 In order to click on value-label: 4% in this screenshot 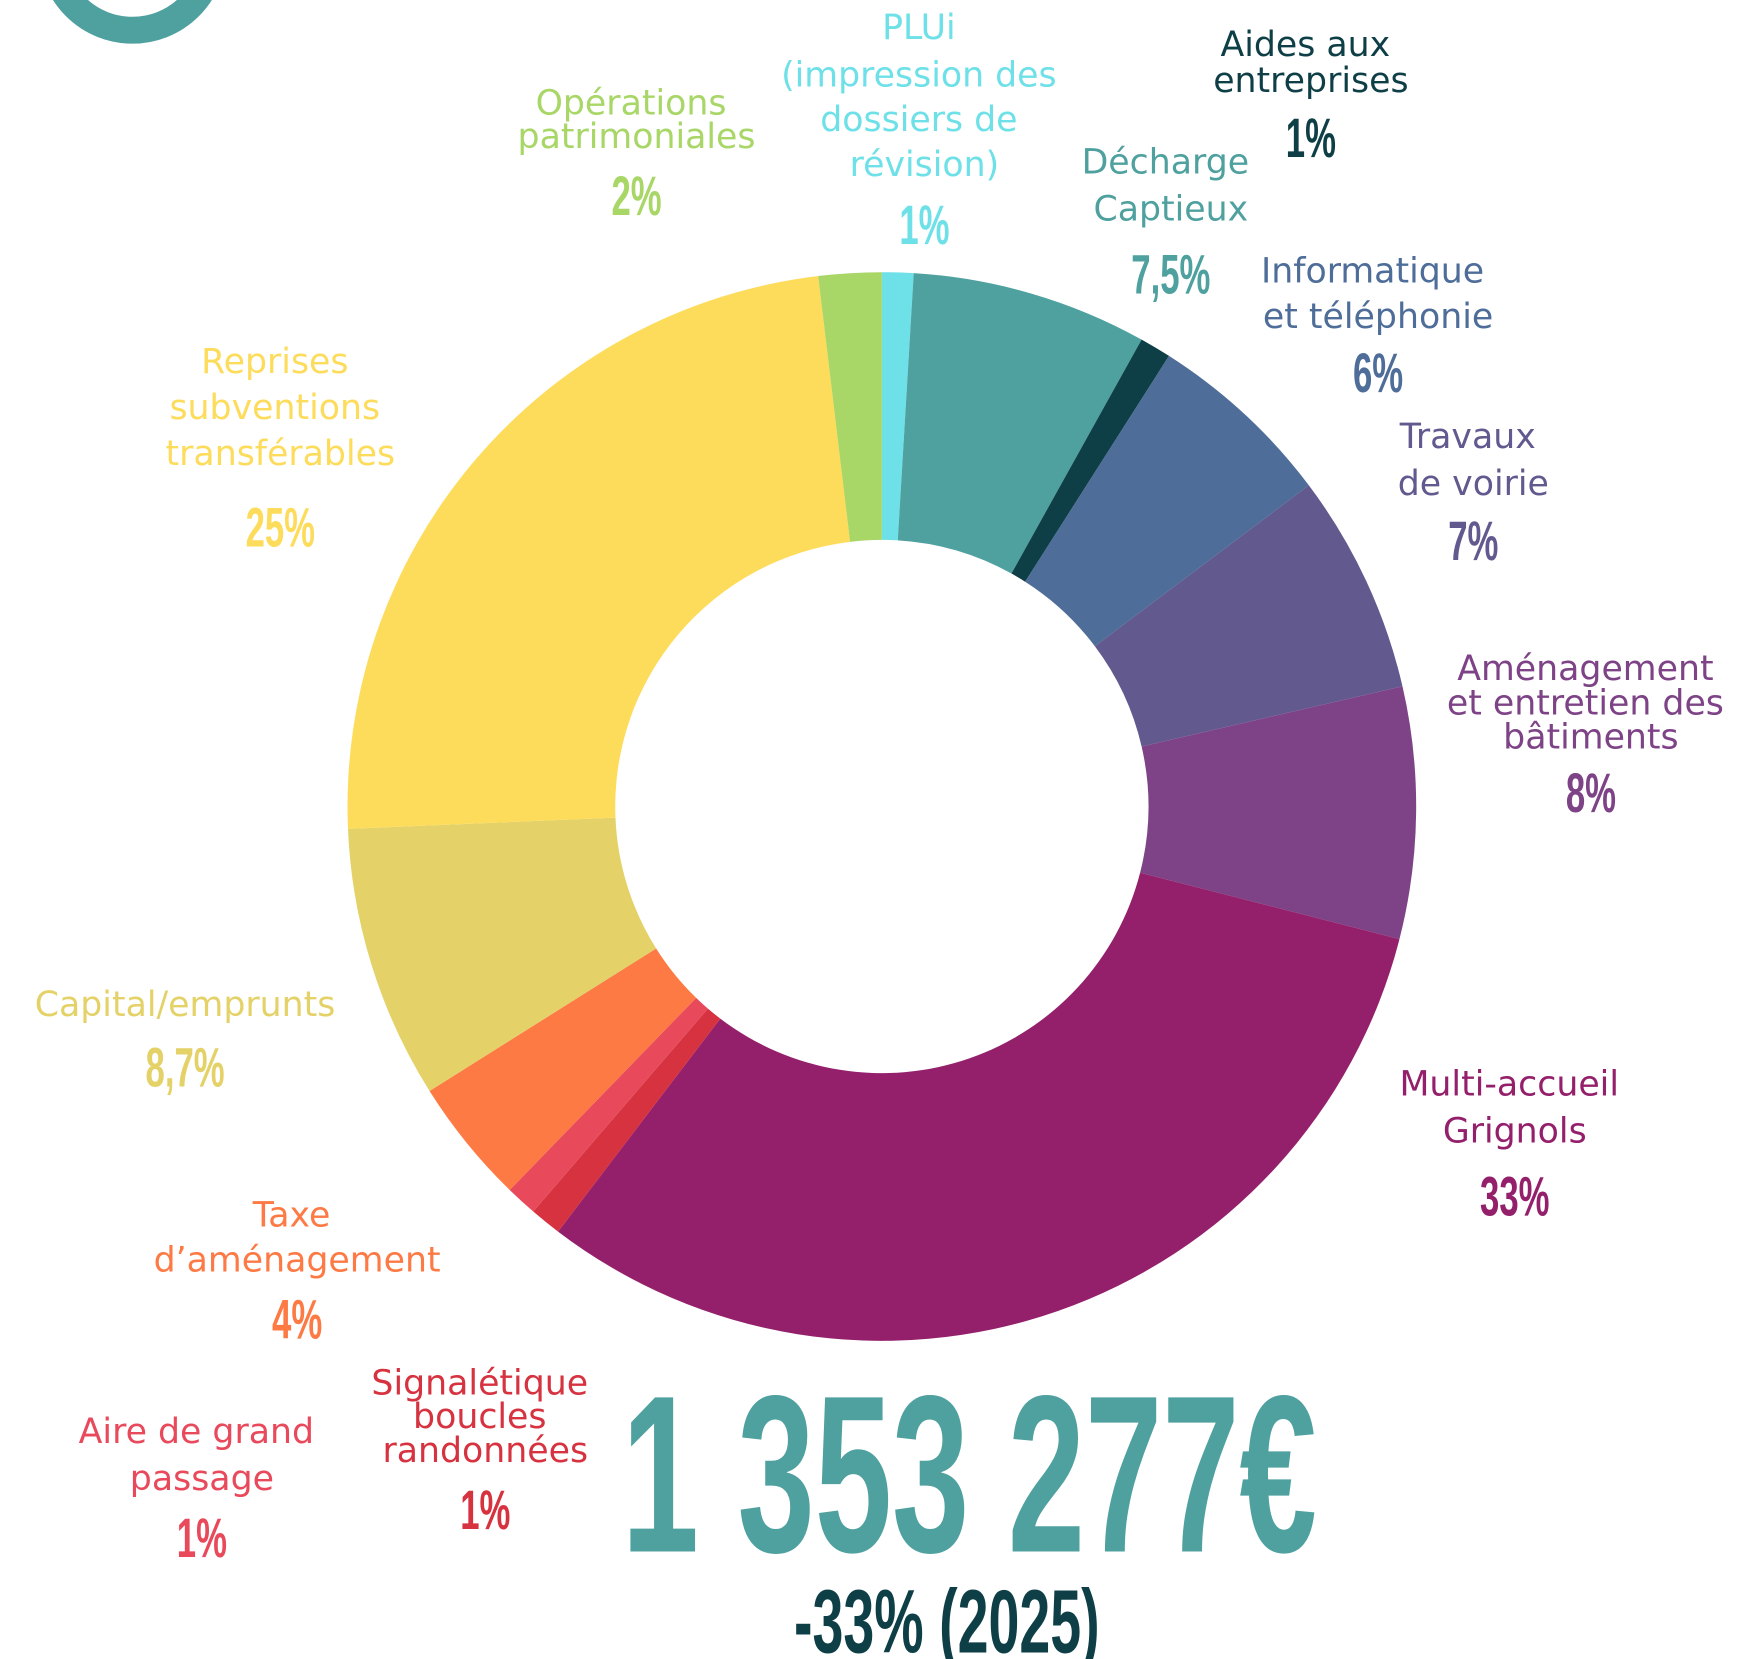, I will do `click(297, 1319)`.